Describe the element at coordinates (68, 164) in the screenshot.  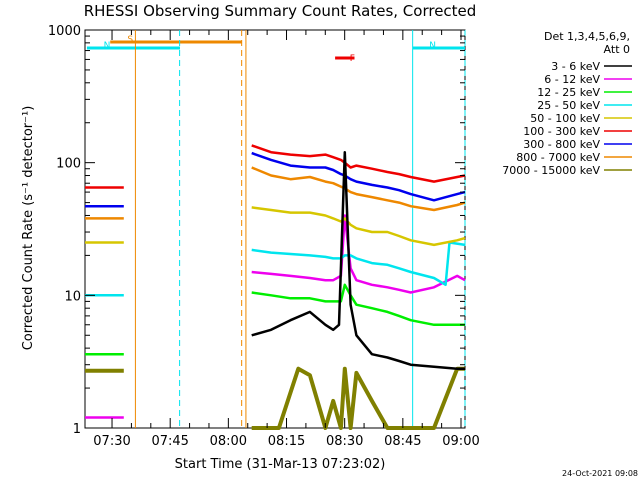
I see `y-tick-label-2: 100` at that location.